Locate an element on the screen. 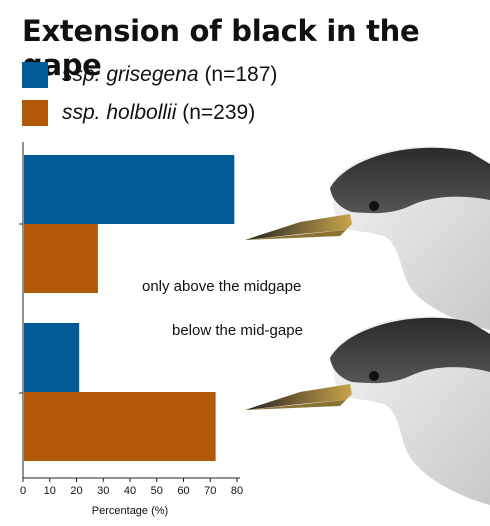 This screenshot has width=490, height=526. x-tick-label-50: 50 is located at coordinates (157, 491).